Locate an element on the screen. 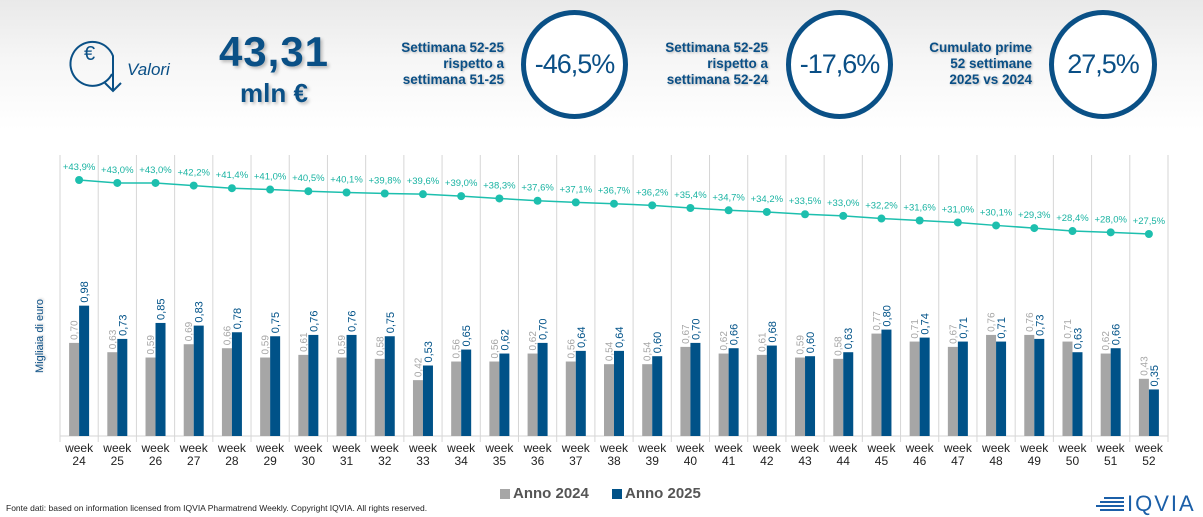  cumulative-label: +29,3% is located at coordinates (1034, 215).